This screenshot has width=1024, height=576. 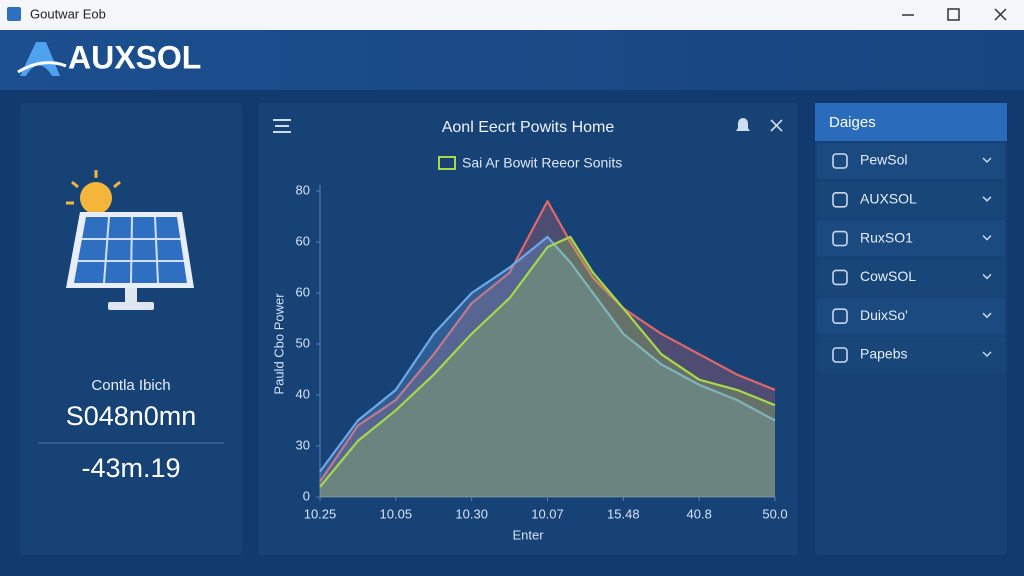 What do you see at coordinates (320, 513) in the screenshot?
I see `x-tick-label: 10.25` at bounding box center [320, 513].